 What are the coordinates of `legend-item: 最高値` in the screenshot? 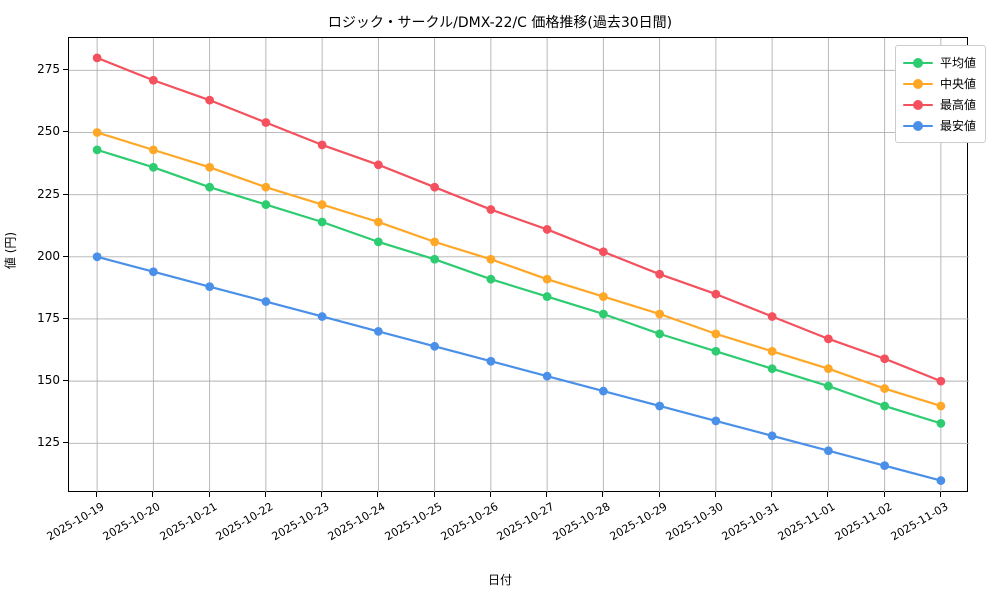 It's located at (939, 104).